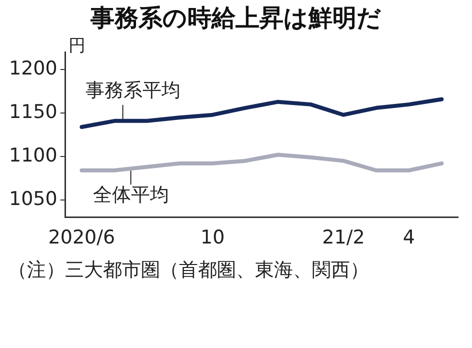 This screenshot has width=472, height=348. I want to click on y-axis-title: 円, so click(77, 46).